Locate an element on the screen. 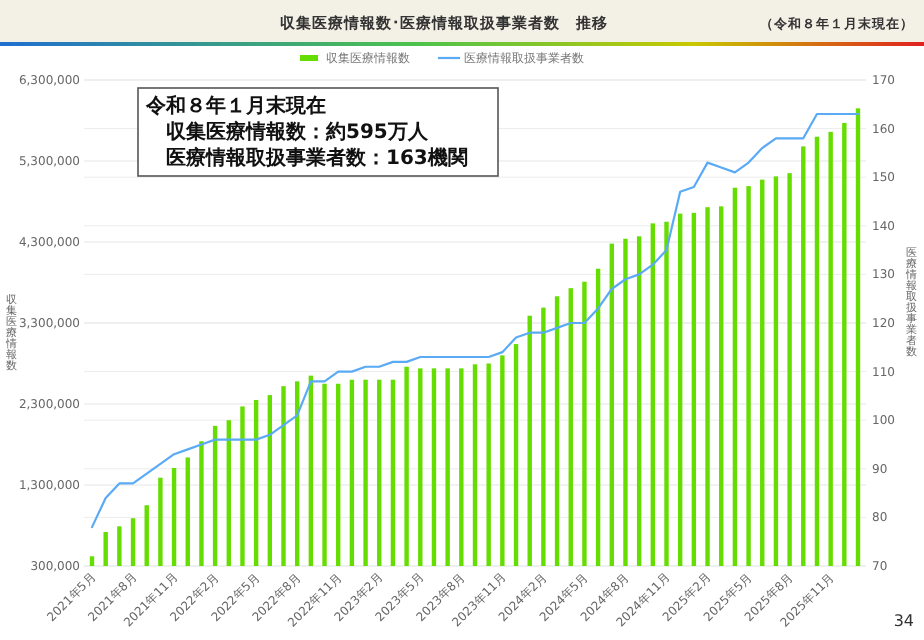 This screenshot has height=640, width=924. annotation: 医療情報取扱事業者数：163機関 is located at coordinates (317, 158).